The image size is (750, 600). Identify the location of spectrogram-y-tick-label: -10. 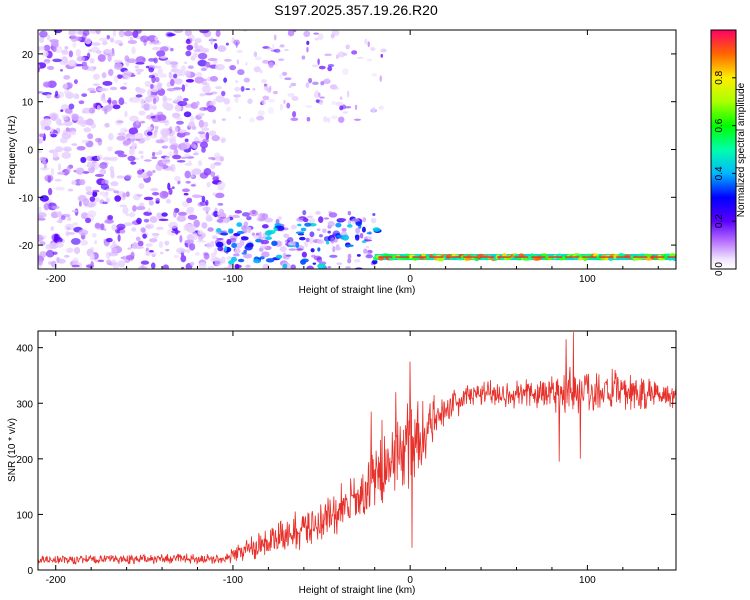
(26, 198).